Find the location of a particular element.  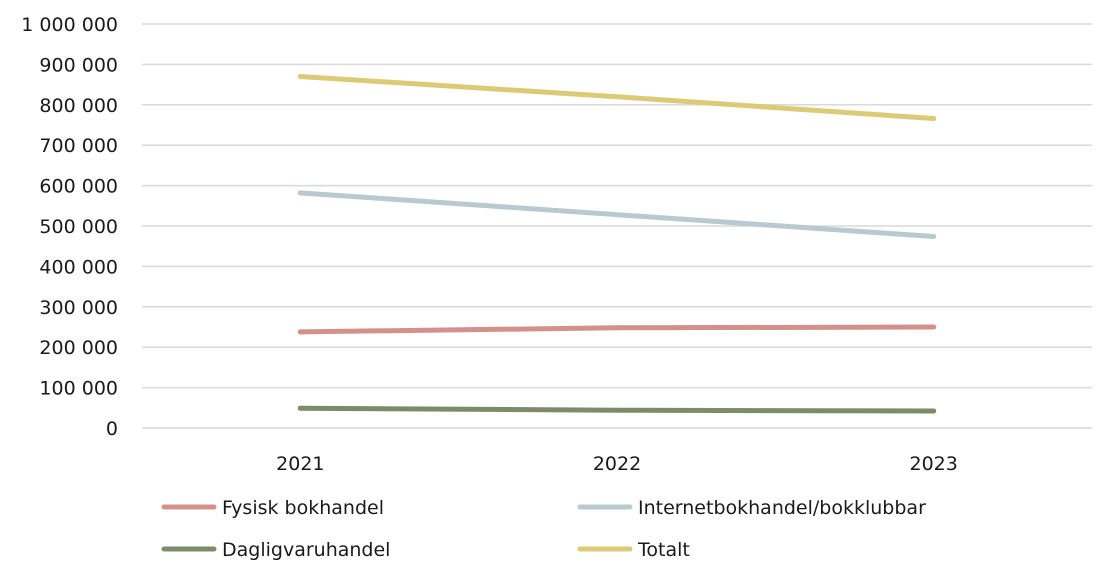

y-tick-label: 600 000 is located at coordinates (78, 187).